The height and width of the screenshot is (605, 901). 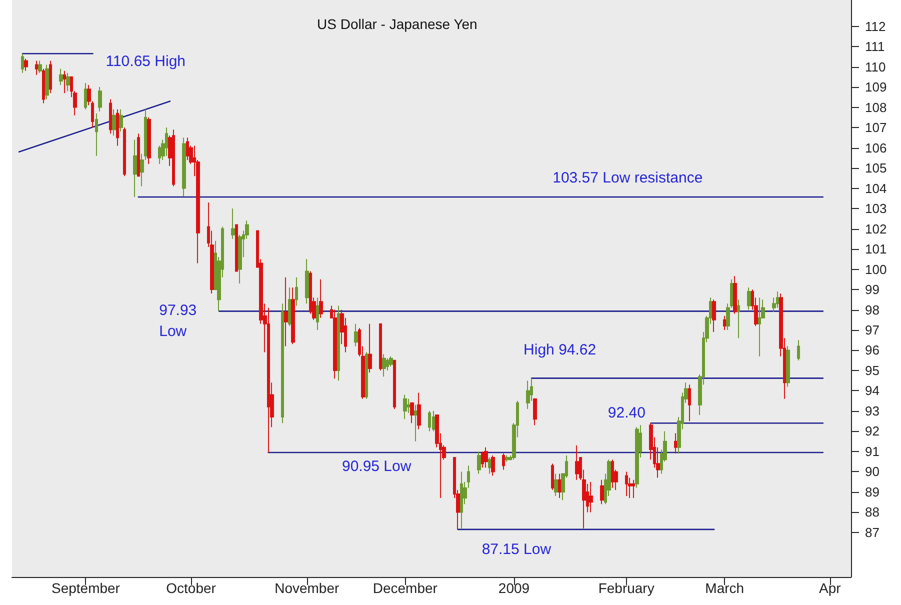 What do you see at coordinates (876, 107) in the screenshot?
I see `y-tick-label: 108` at bounding box center [876, 107].